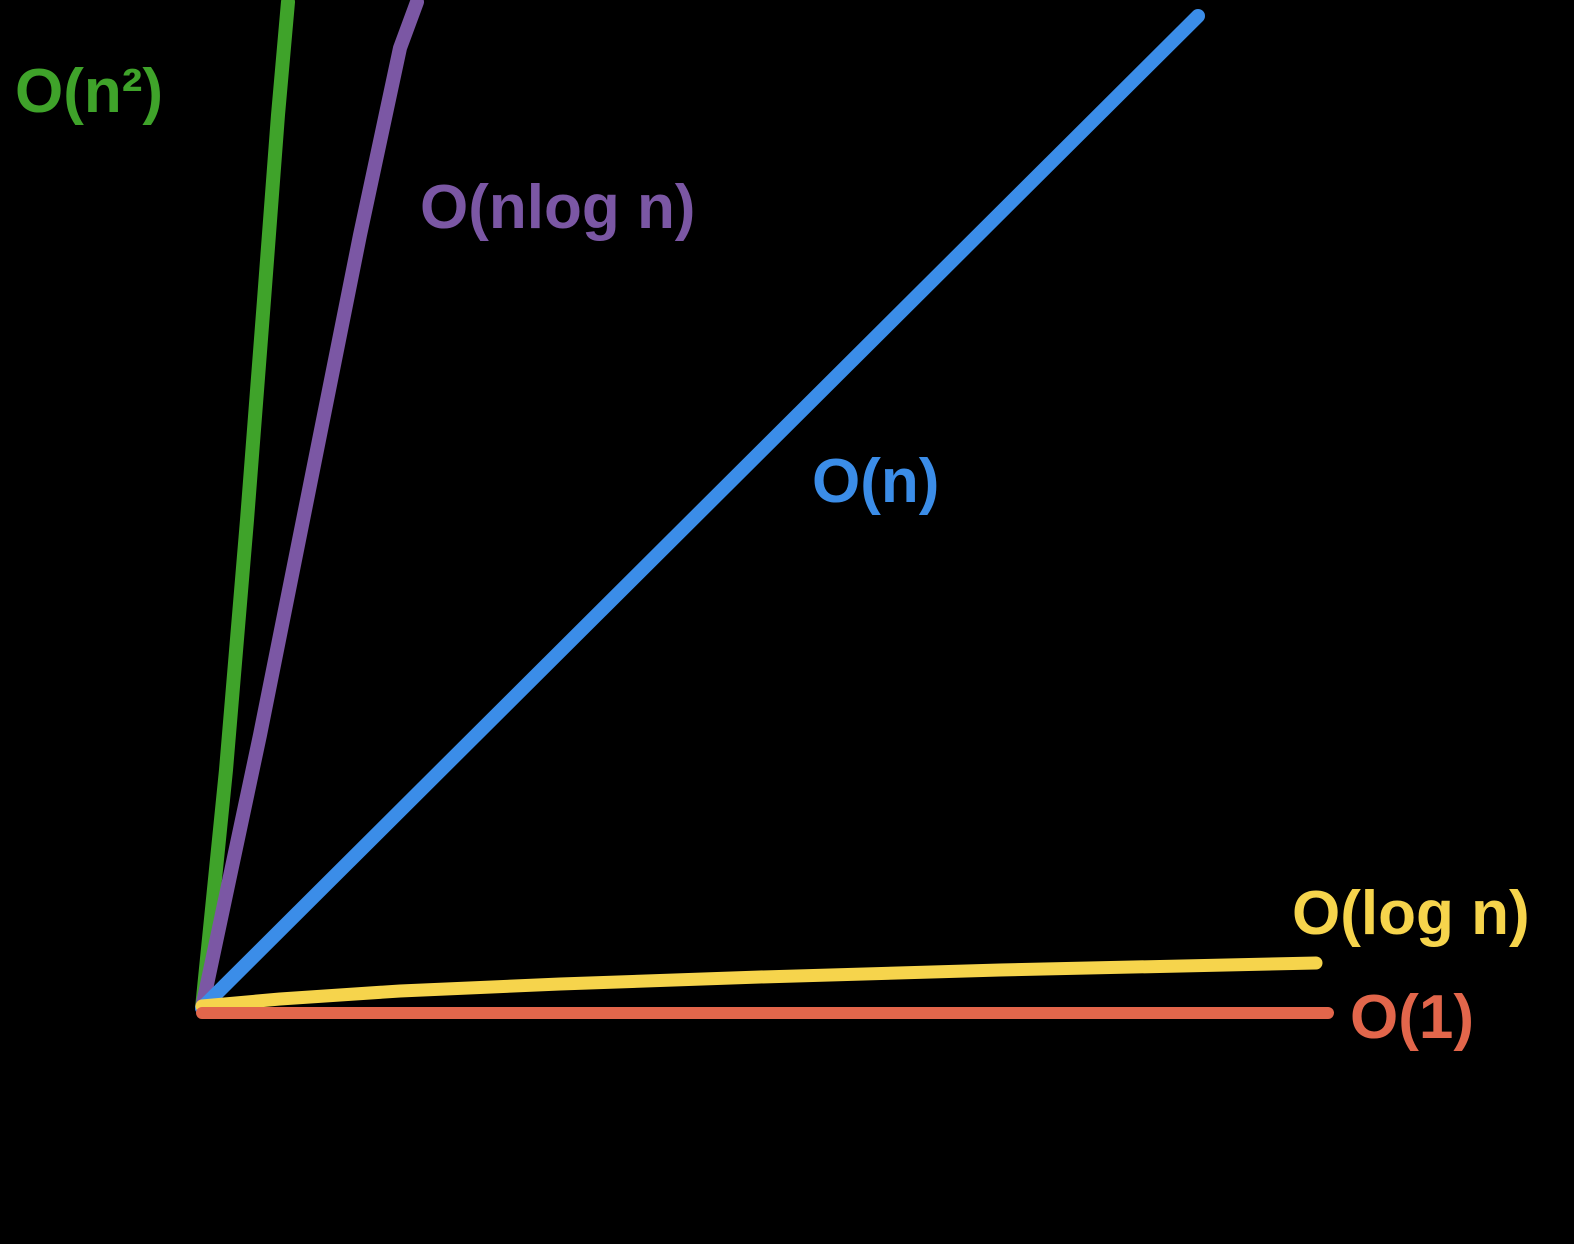 The height and width of the screenshot is (1244, 1574). What do you see at coordinates (309, 507) in the screenshot?
I see `series-line-o-nlogn` at bounding box center [309, 507].